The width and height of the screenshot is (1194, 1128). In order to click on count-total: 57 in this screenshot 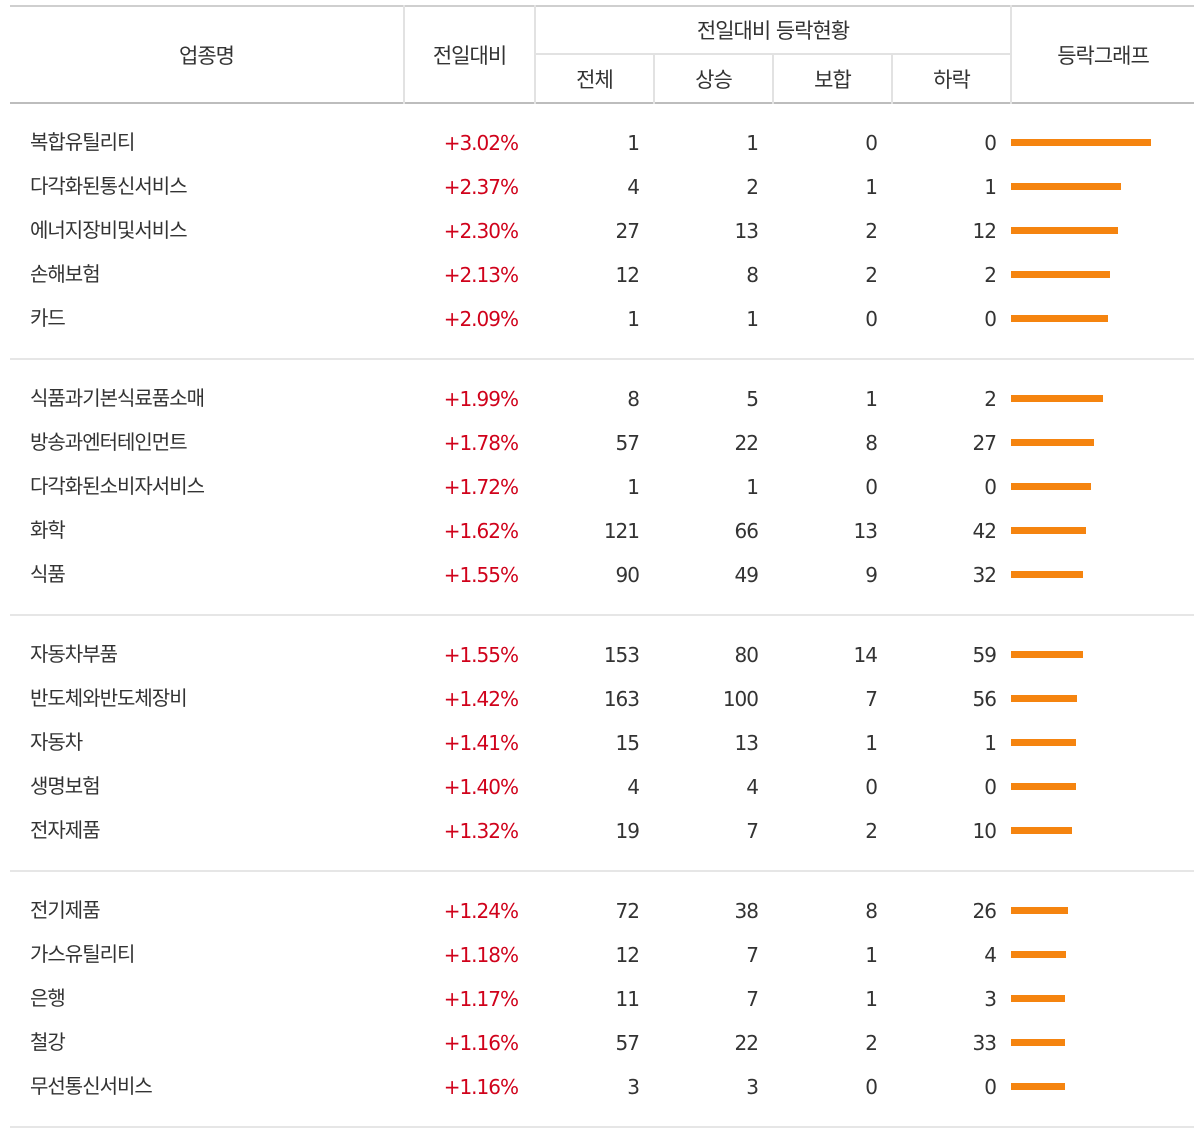, I will do `click(627, 1043)`.